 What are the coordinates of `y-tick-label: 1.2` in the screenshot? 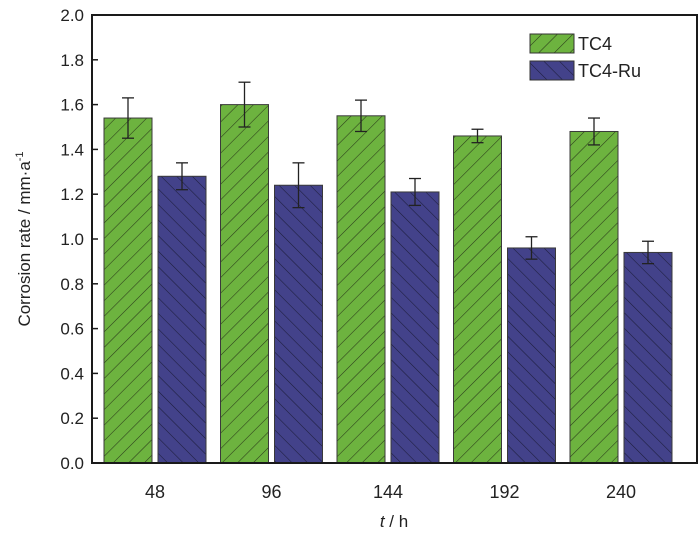 It's located at (72, 194).